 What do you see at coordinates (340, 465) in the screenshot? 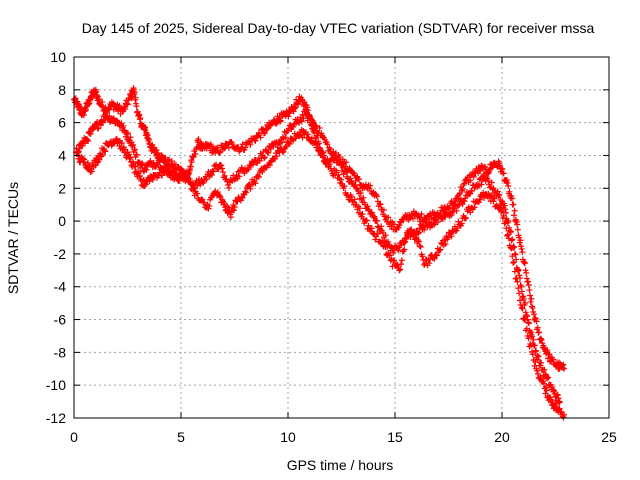
I see `x-axis-label: GPS time / hours` at bounding box center [340, 465].